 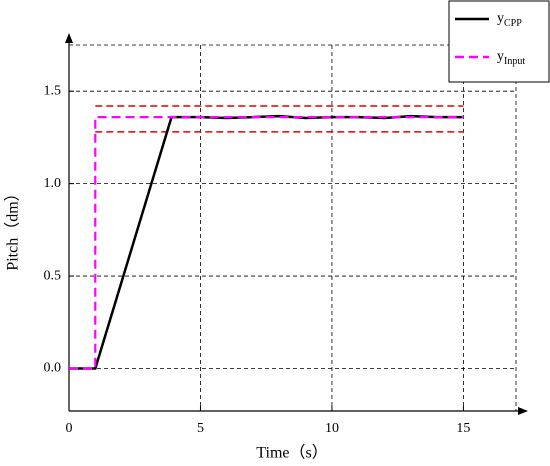 I want to click on x-tick-label: 15, so click(x=463, y=428).